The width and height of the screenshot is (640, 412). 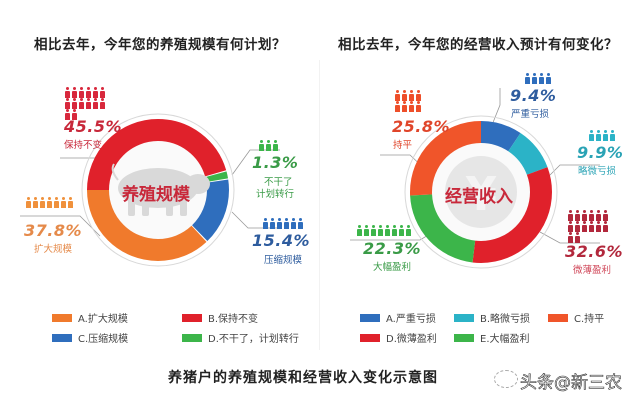 I want to click on figure-caption: 养猪户的养殖规模和经营收入变化示意图, so click(x=303, y=378).